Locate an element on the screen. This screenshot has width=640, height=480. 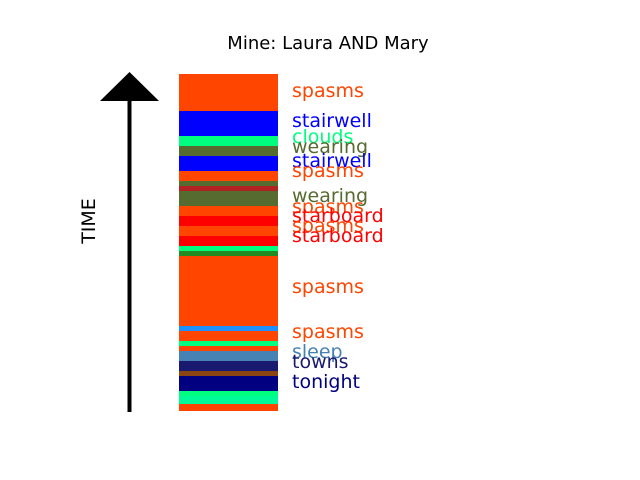
band-label-15: tonight is located at coordinates (326, 382).